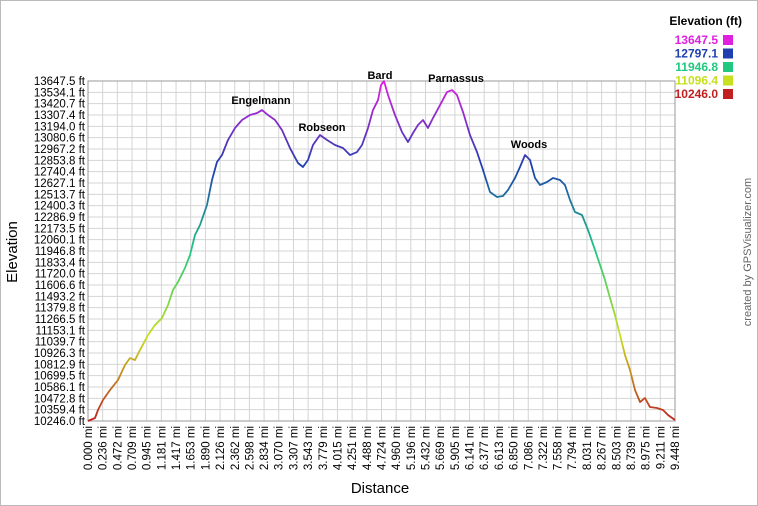 This screenshot has height=506, width=758. I want to click on x-tick-label: 4.960 mi, so click(397, 448).